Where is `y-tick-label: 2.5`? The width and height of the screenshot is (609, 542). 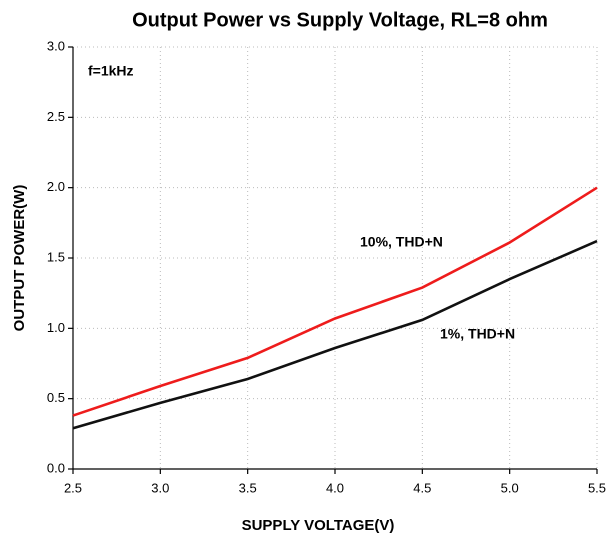 y-tick-label: 2.5 is located at coordinates (56, 116).